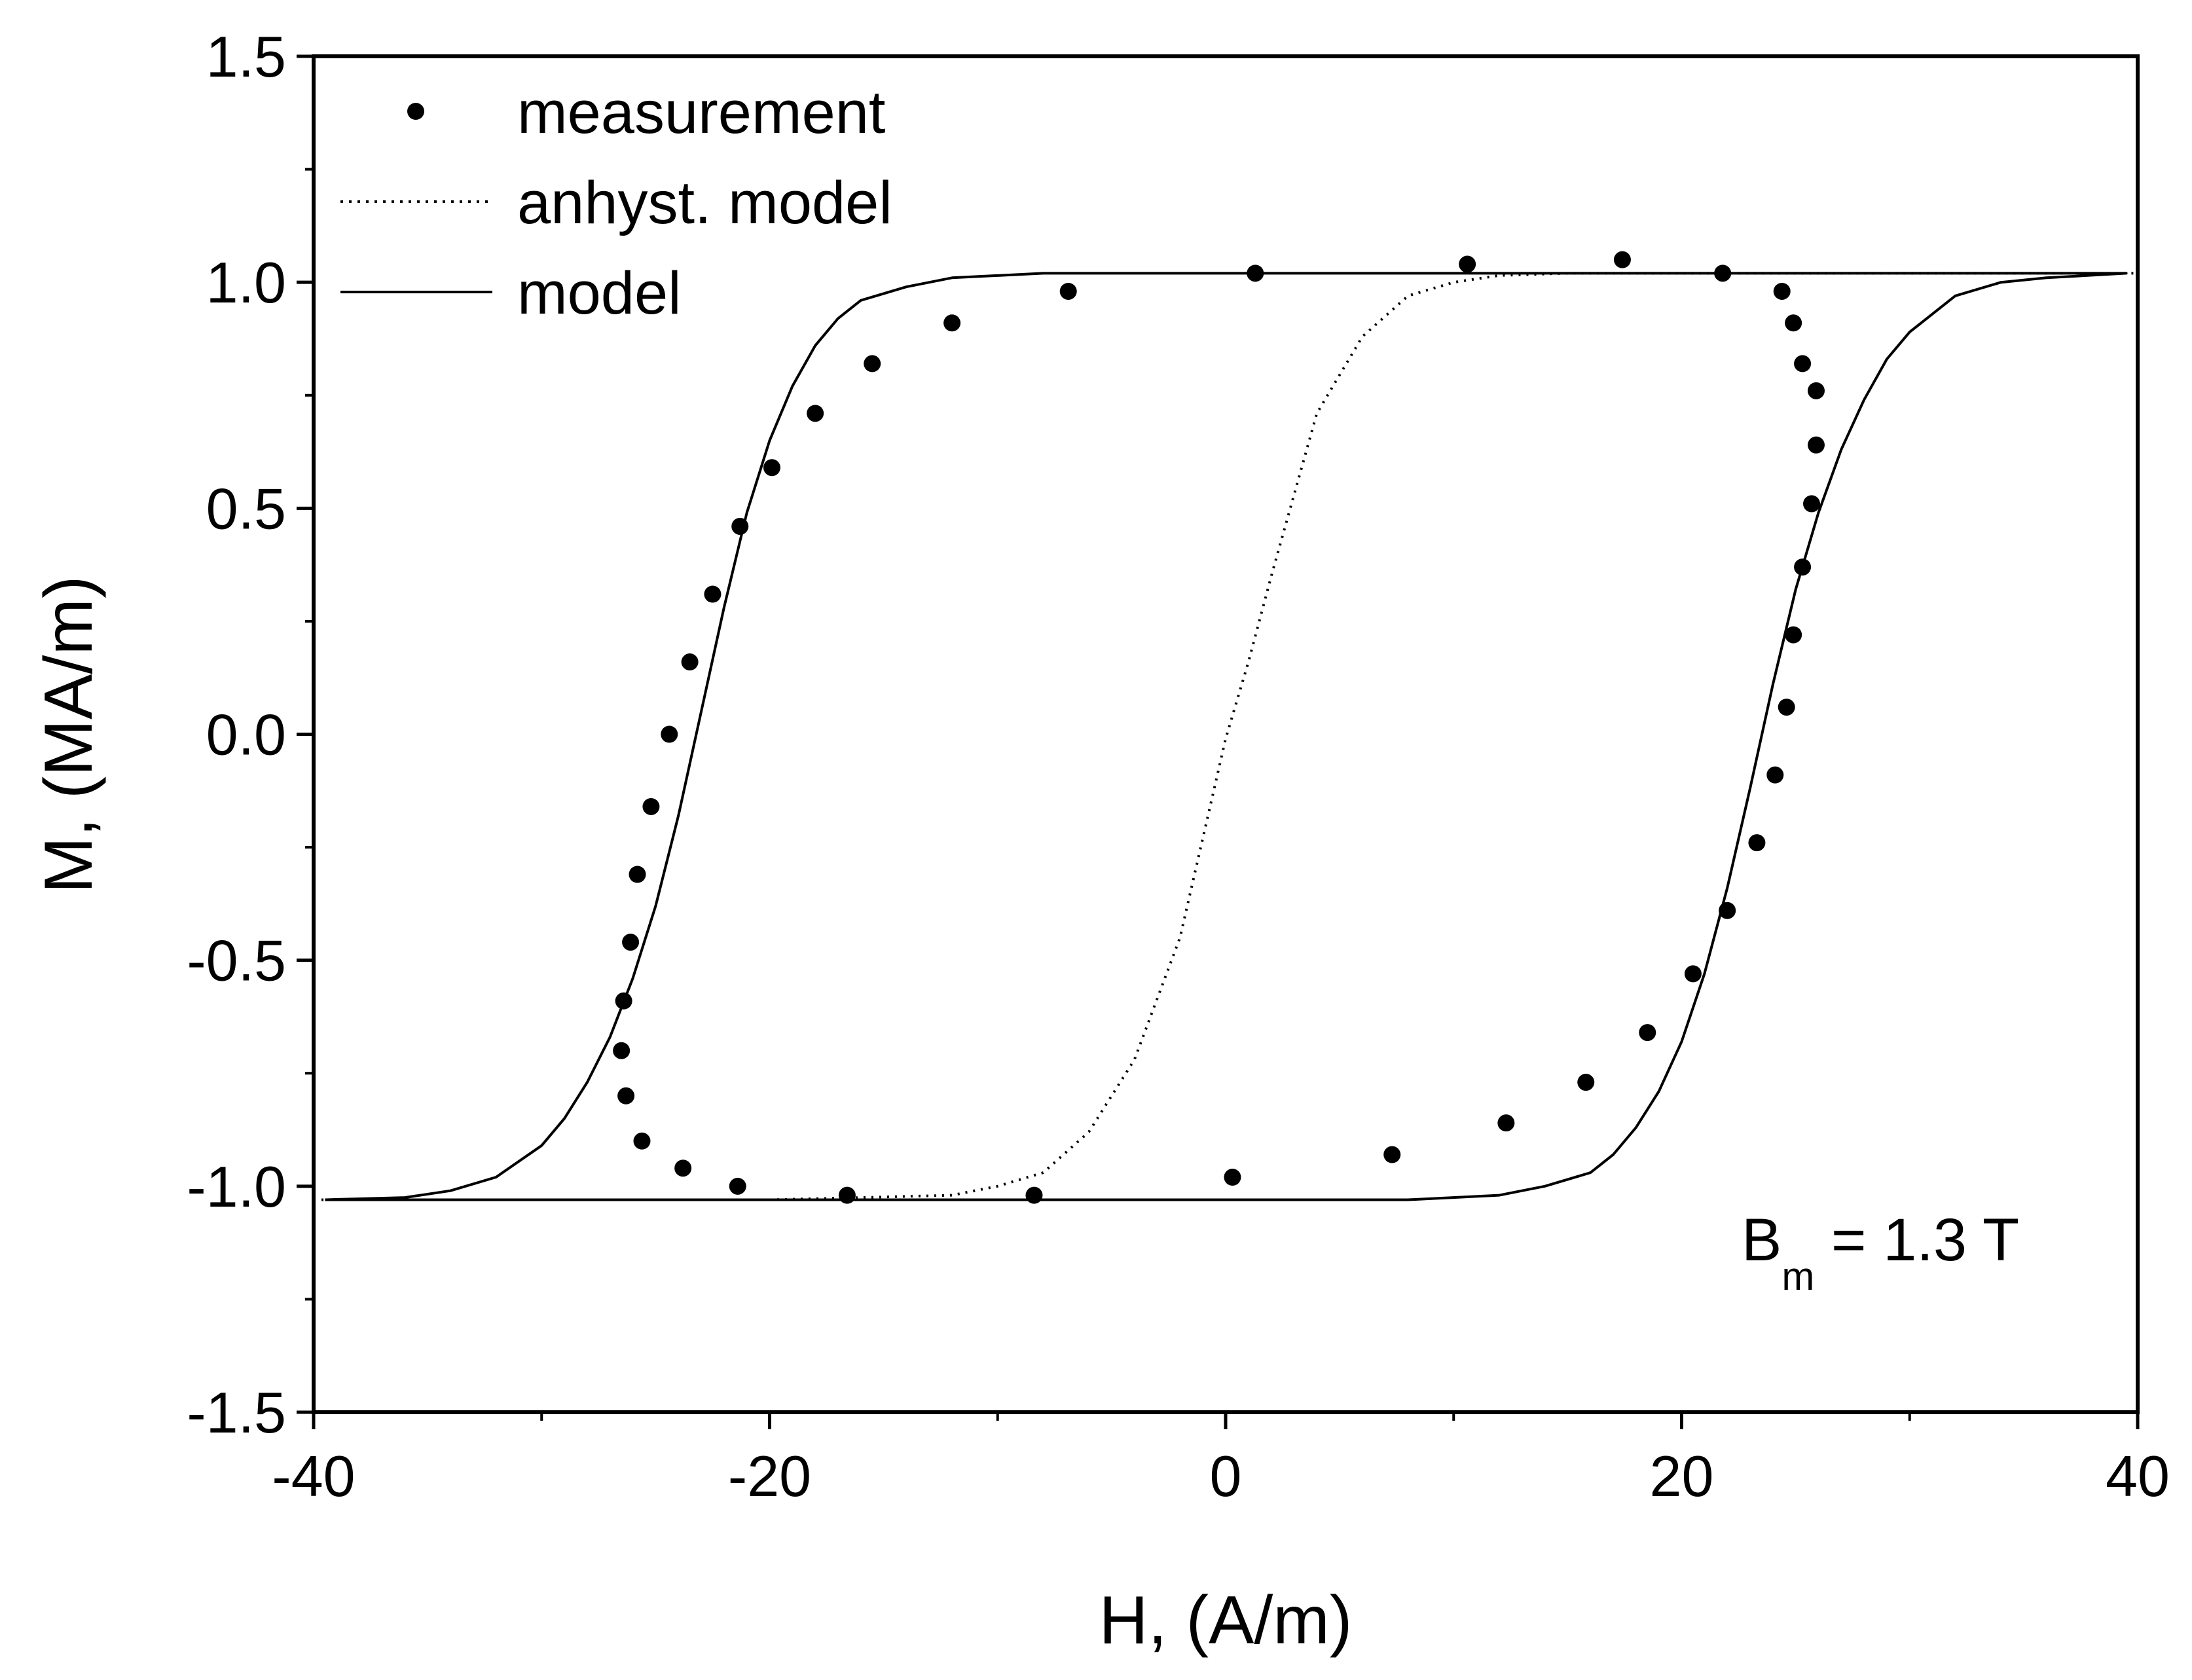 This screenshot has height=1680, width=2192. Describe the element at coordinates (69, 734) in the screenshot. I see `y-axis-title: M, (MA/m)` at that location.